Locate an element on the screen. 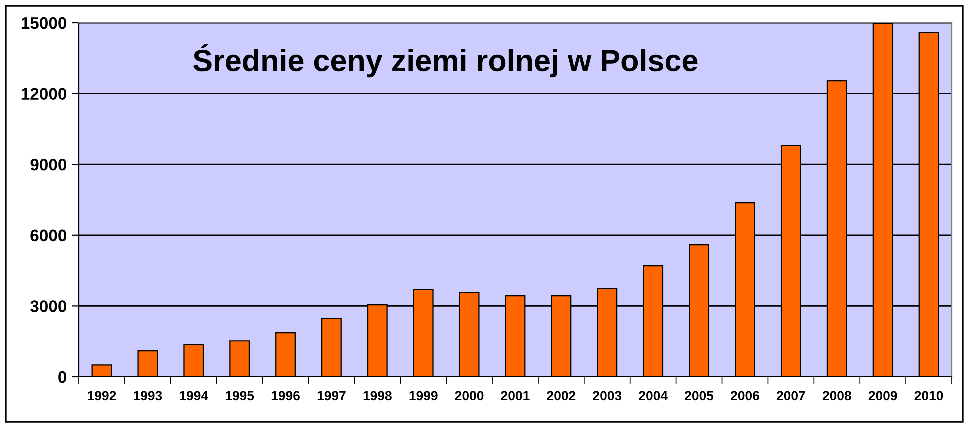  x-tick-label: 2003 is located at coordinates (607, 396).